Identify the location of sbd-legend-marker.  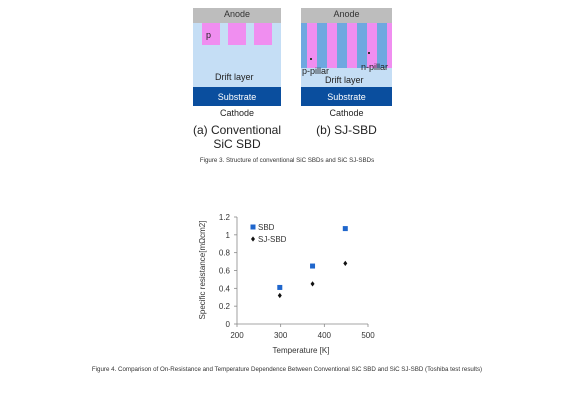
(253, 227).